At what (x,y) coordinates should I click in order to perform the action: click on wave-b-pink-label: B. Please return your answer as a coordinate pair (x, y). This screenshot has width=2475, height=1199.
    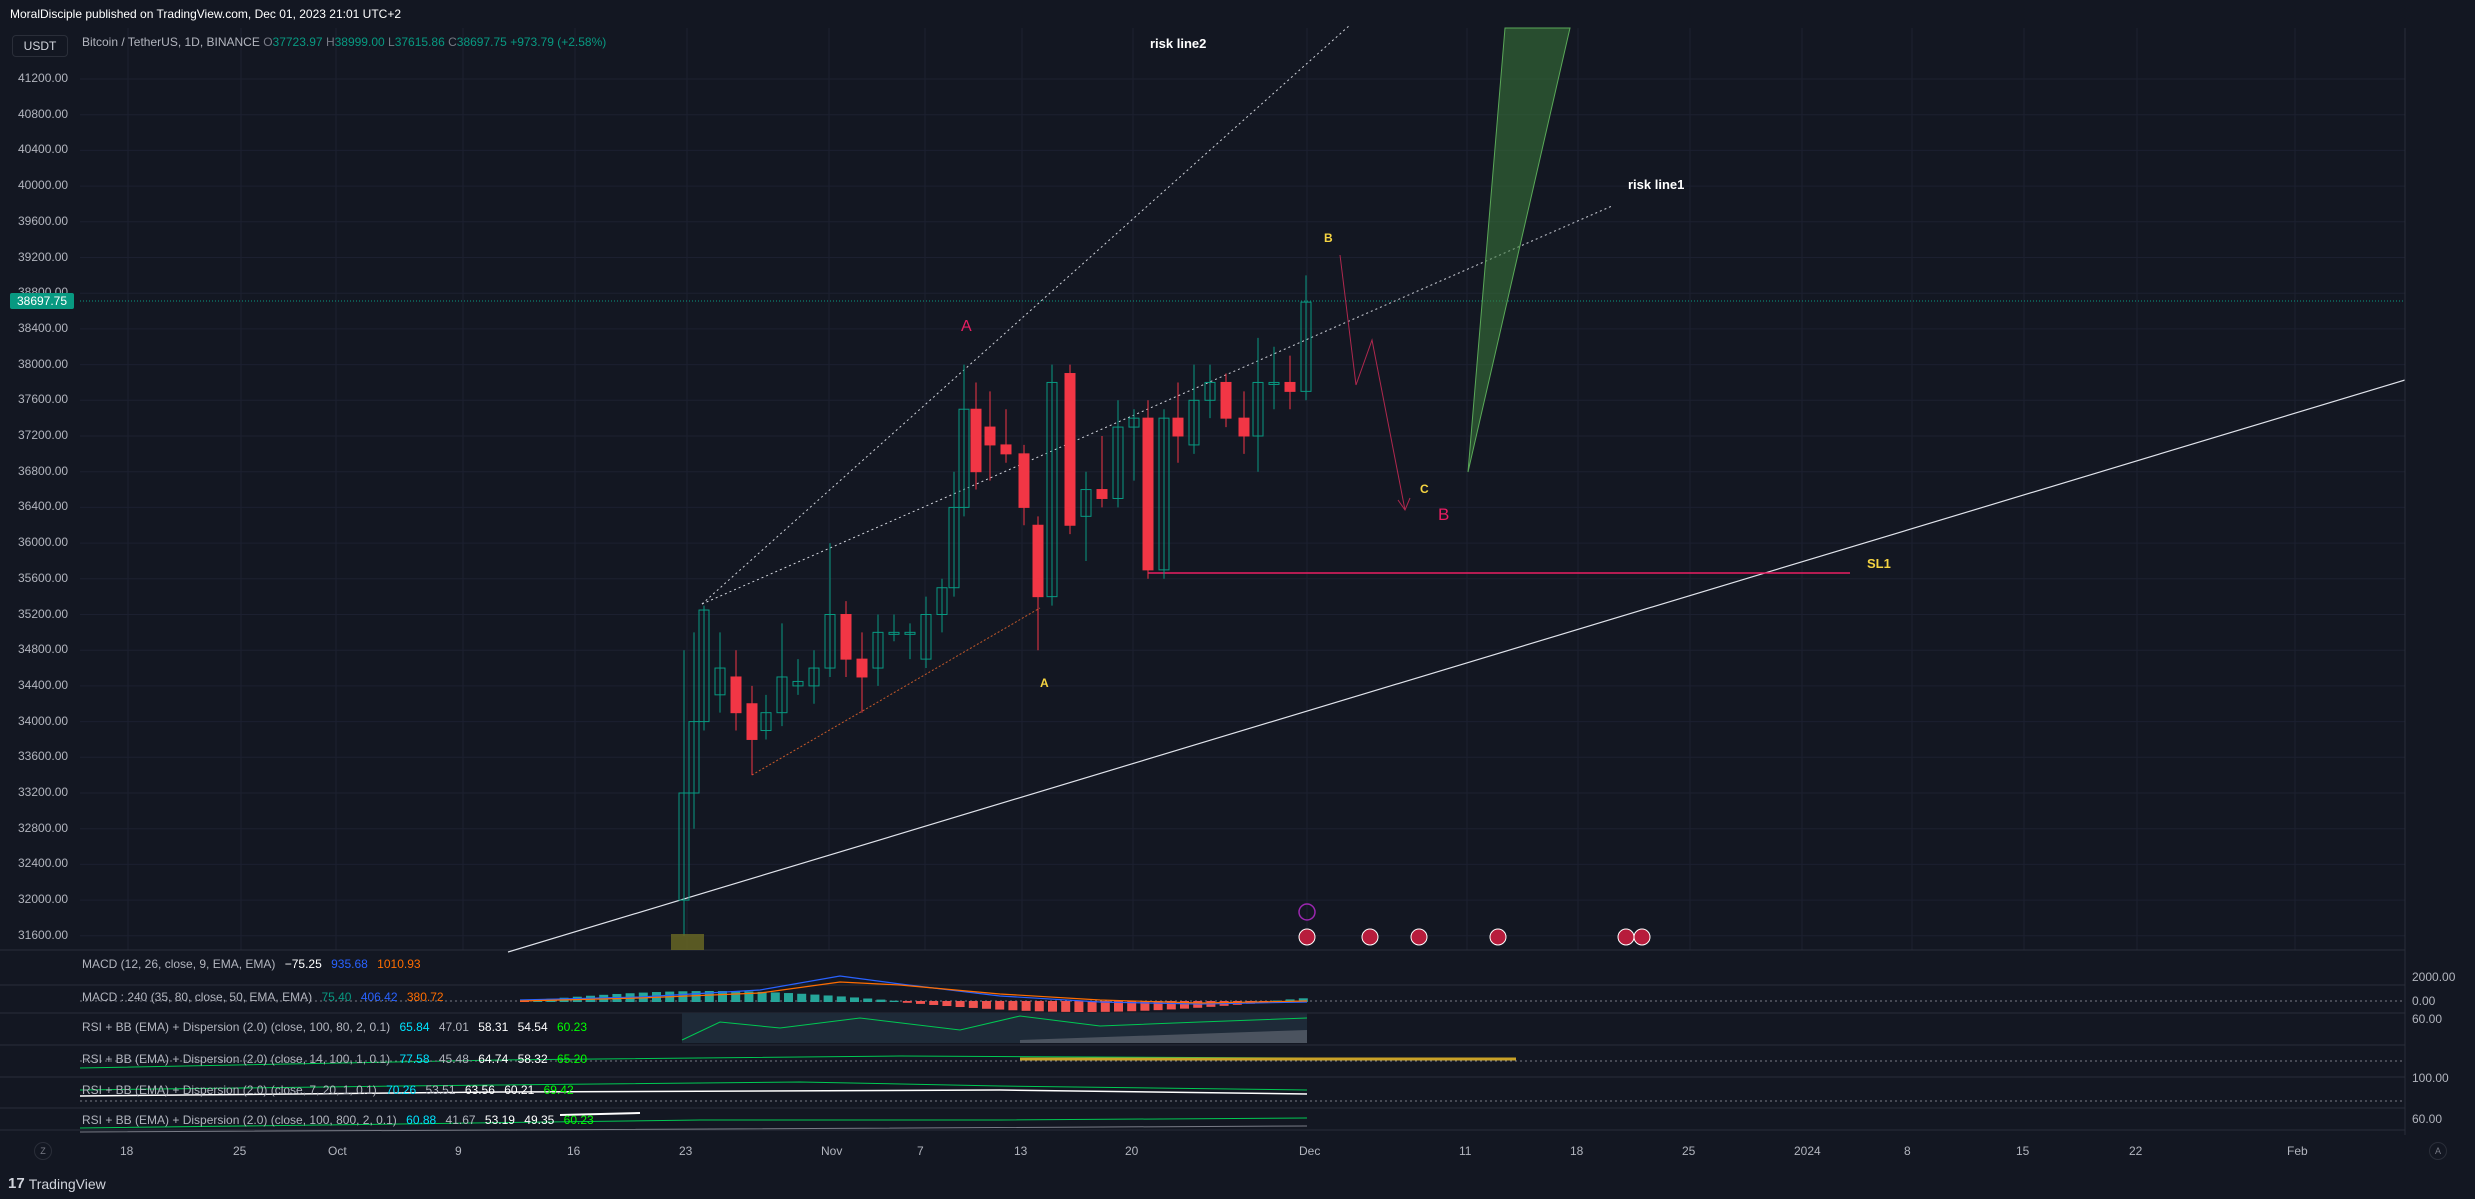
    Looking at the image, I should click on (1444, 514).